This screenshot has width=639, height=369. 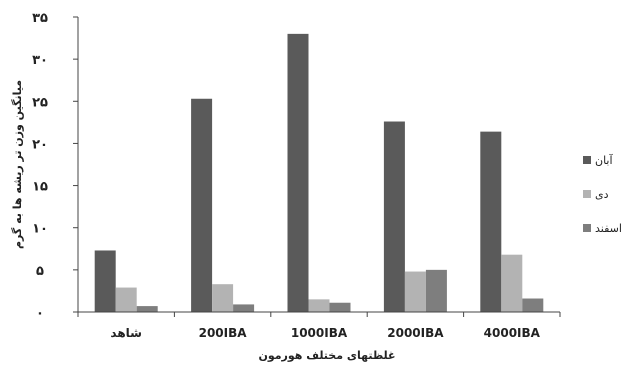 I want to click on x-category-label: شاهد, so click(x=126, y=333).